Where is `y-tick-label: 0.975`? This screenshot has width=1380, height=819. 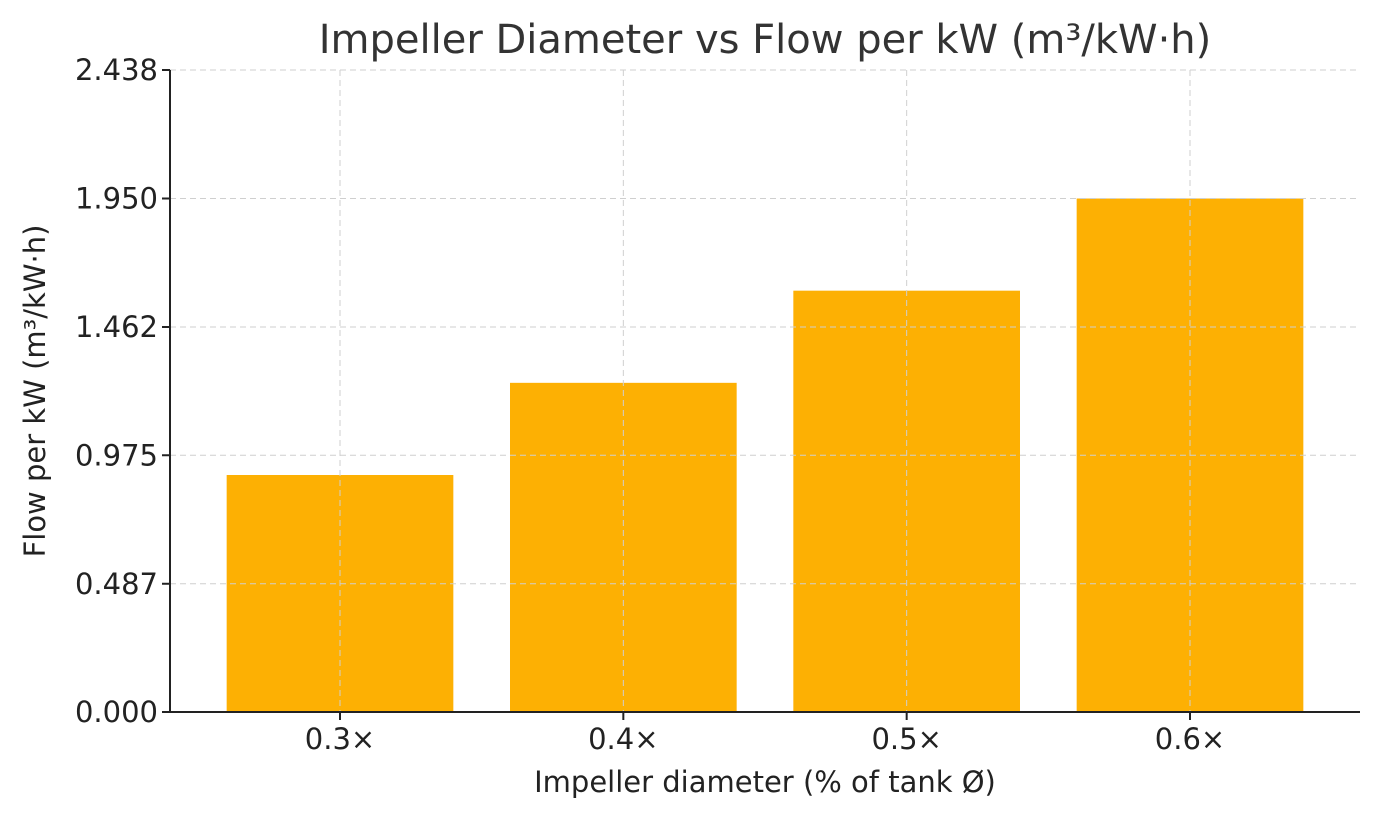
y-tick-label: 0.975 is located at coordinates (116, 455).